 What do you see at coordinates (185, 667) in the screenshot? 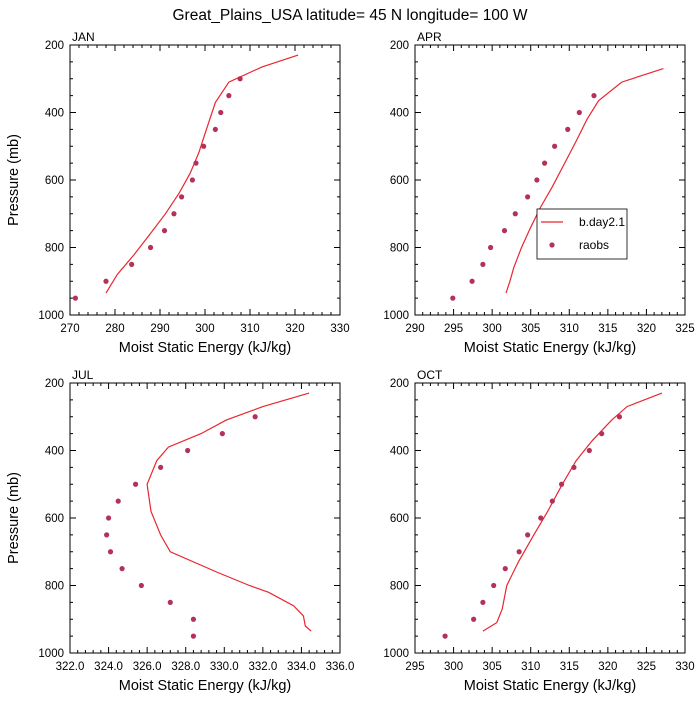
I see `x-tick-label: 328.0` at bounding box center [185, 667].